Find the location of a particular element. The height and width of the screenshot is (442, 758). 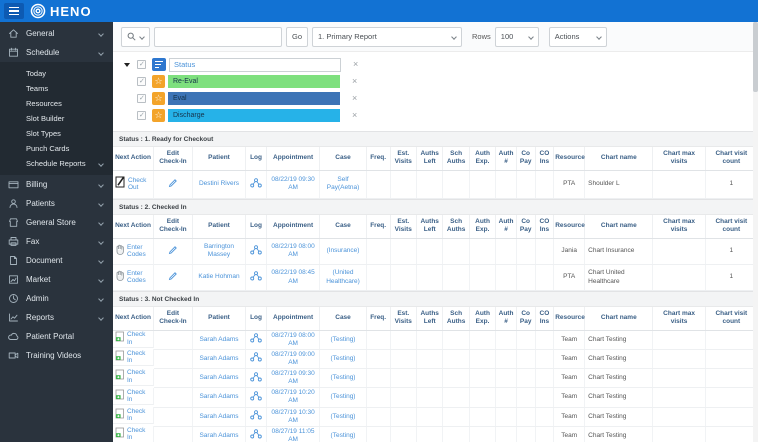

filter-icon is located at coordinates (159, 64).